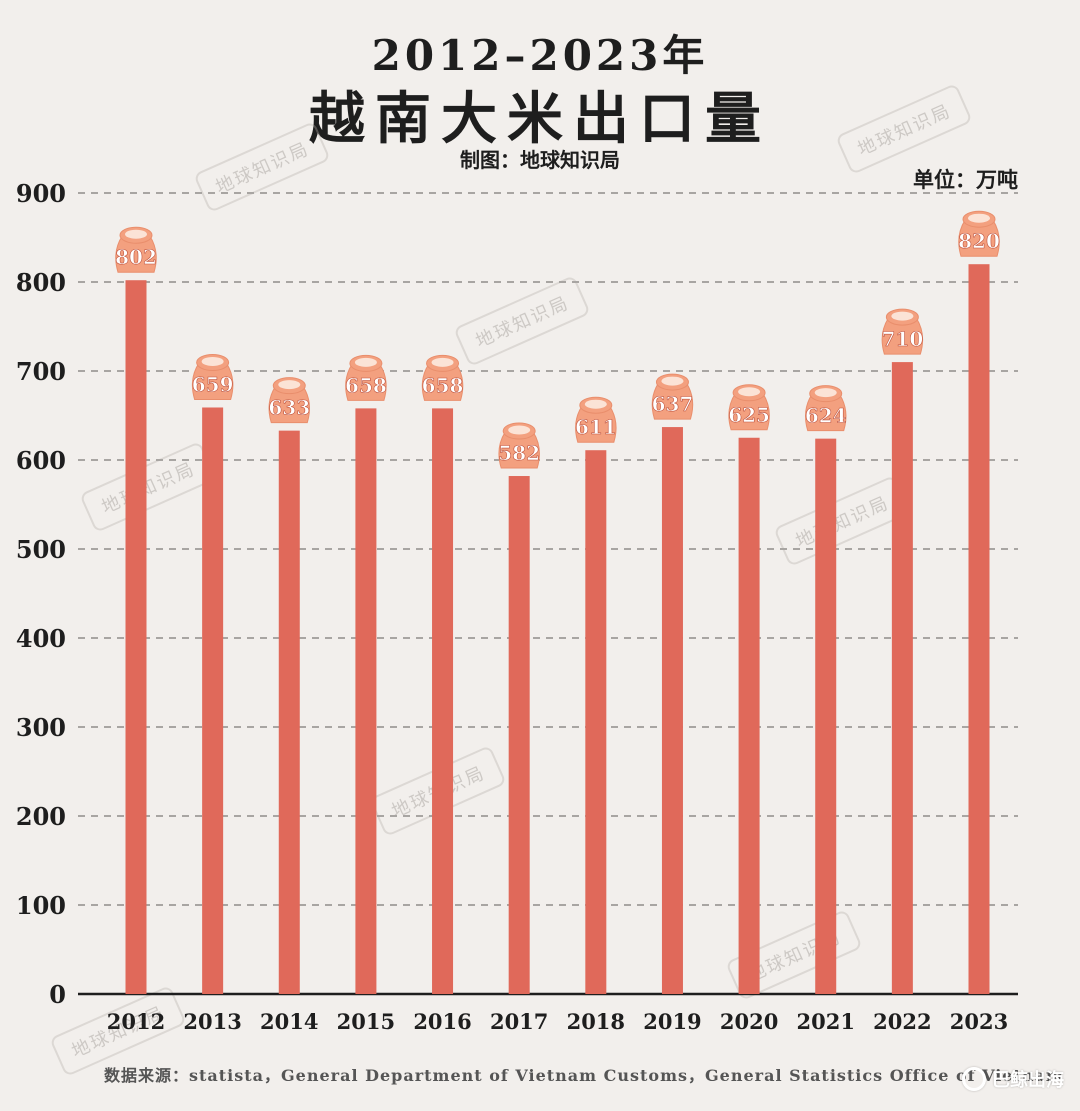 This screenshot has width=1080, height=1111. Describe the element at coordinates (136, 1021) in the screenshot. I see `x-tick-label: 2012` at that location.